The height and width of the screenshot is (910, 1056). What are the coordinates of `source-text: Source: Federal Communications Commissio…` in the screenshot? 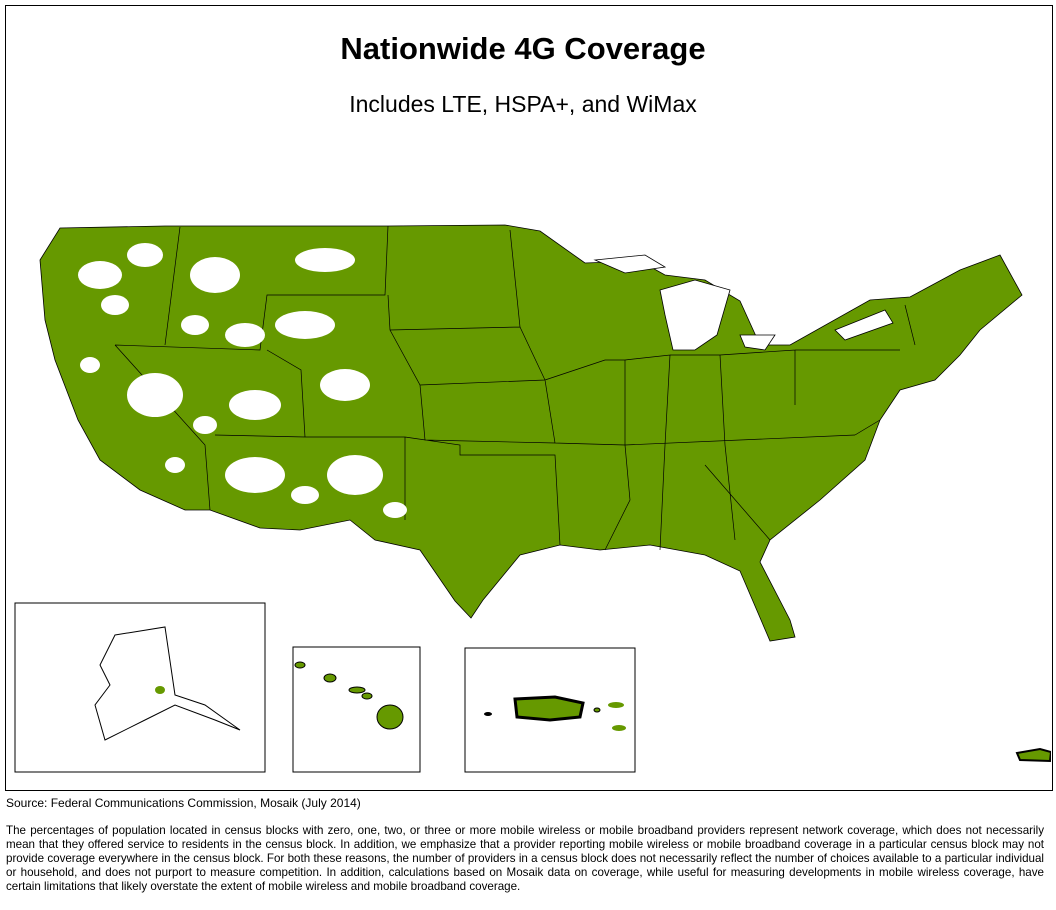 It's located at (183, 803).